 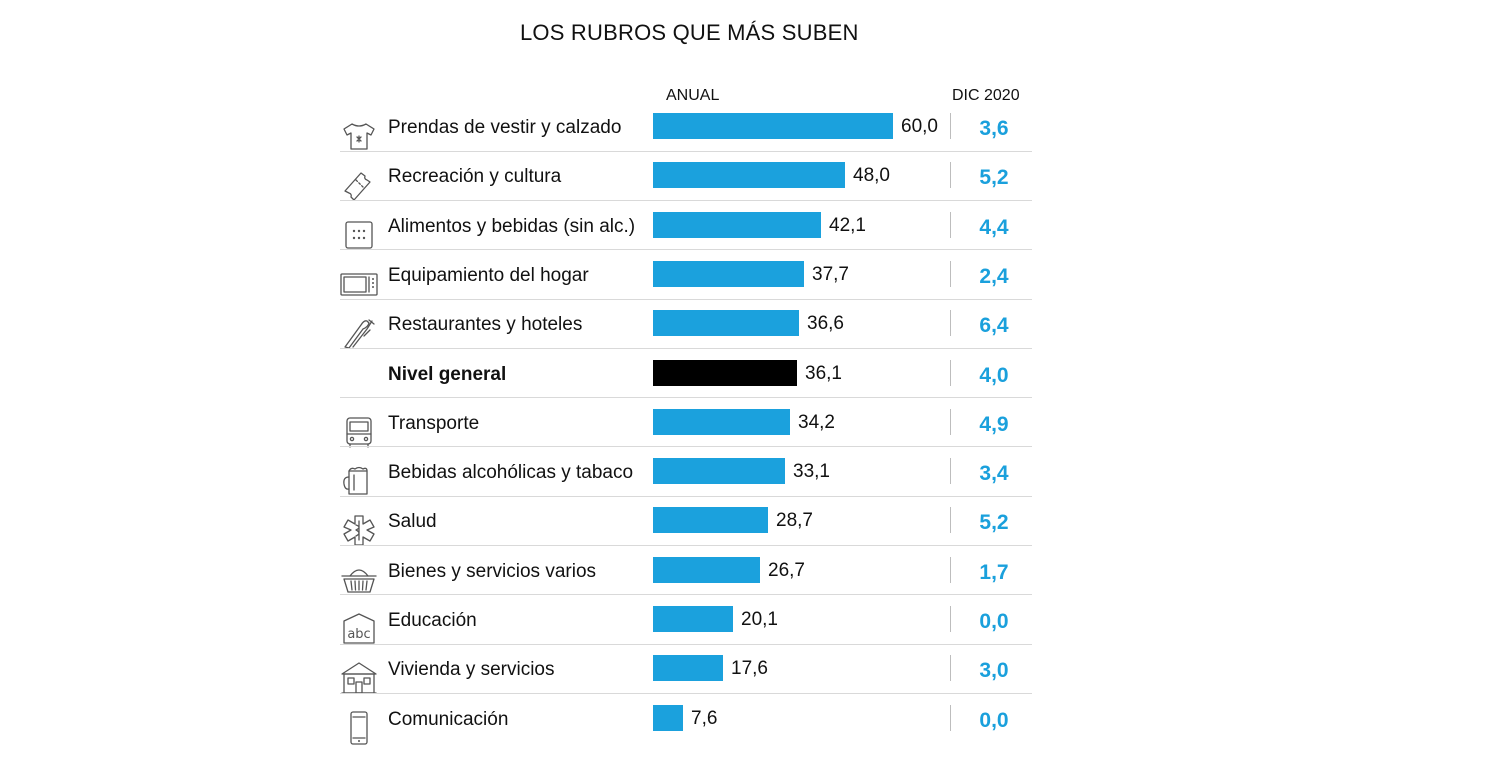 What do you see at coordinates (825, 324) in the screenshot?
I see `annual-value-label: 36,6` at bounding box center [825, 324].